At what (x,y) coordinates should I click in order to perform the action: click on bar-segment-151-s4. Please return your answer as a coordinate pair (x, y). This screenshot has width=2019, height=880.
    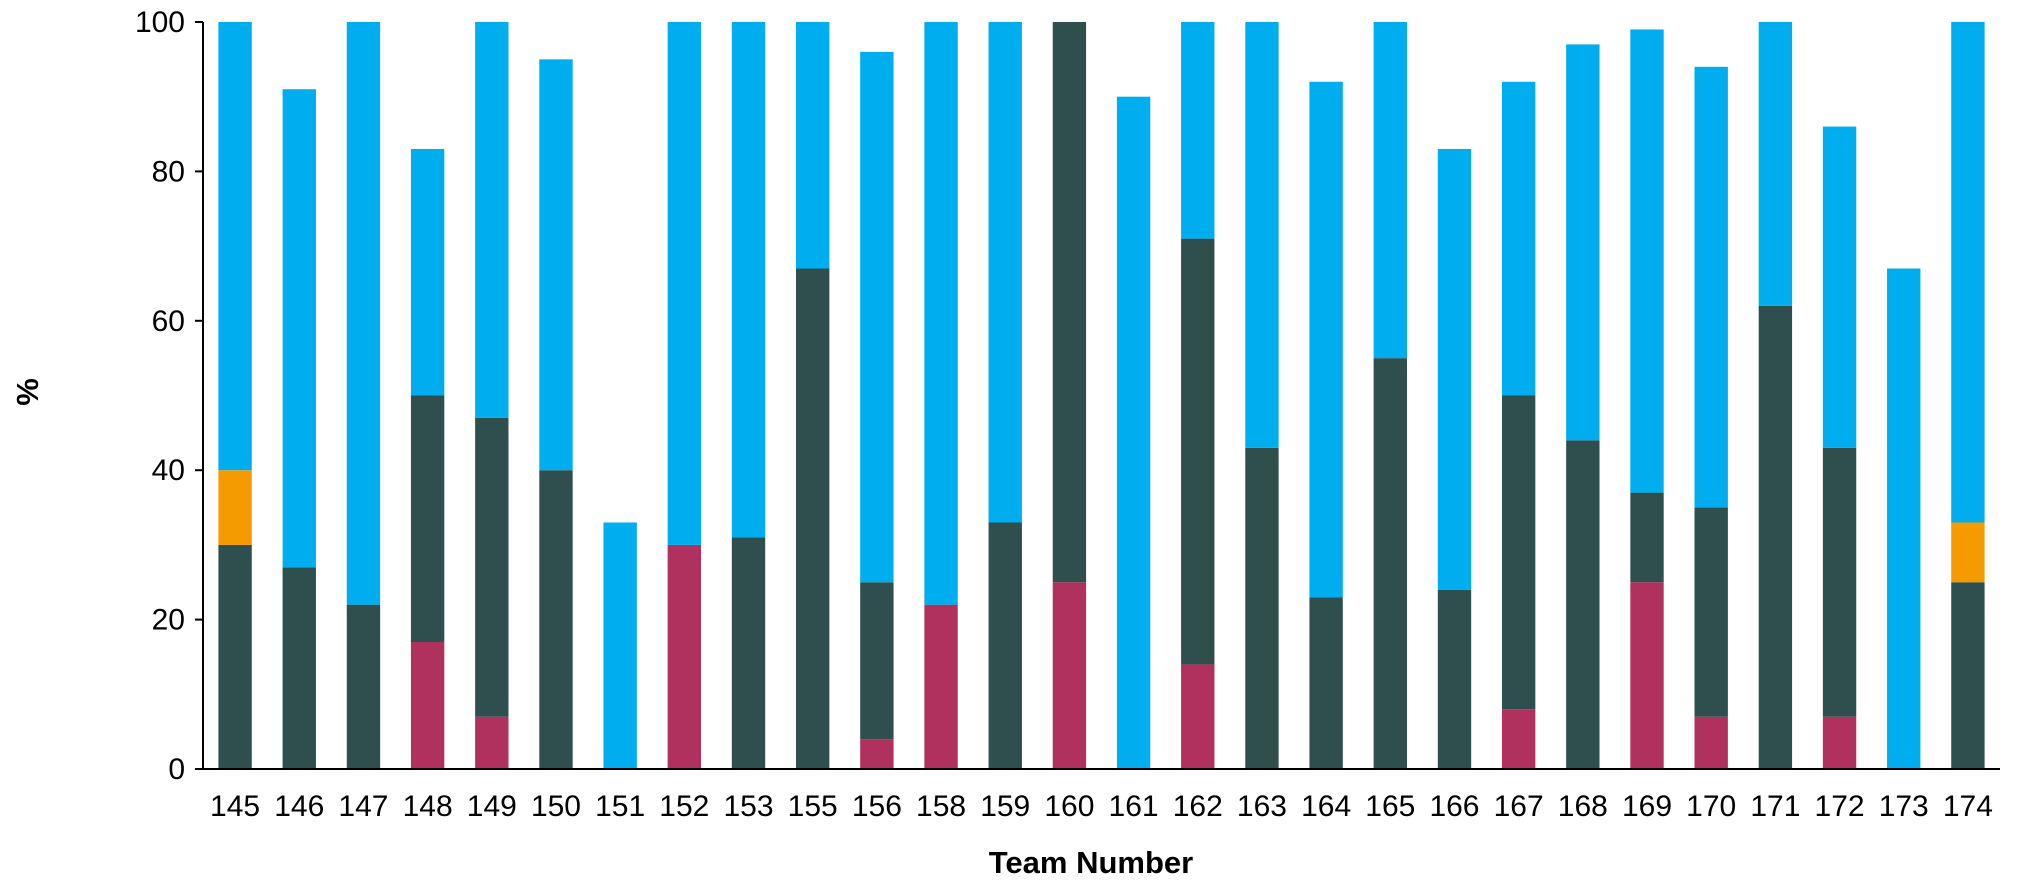
    Looking at the image, I should click on (620, 645).